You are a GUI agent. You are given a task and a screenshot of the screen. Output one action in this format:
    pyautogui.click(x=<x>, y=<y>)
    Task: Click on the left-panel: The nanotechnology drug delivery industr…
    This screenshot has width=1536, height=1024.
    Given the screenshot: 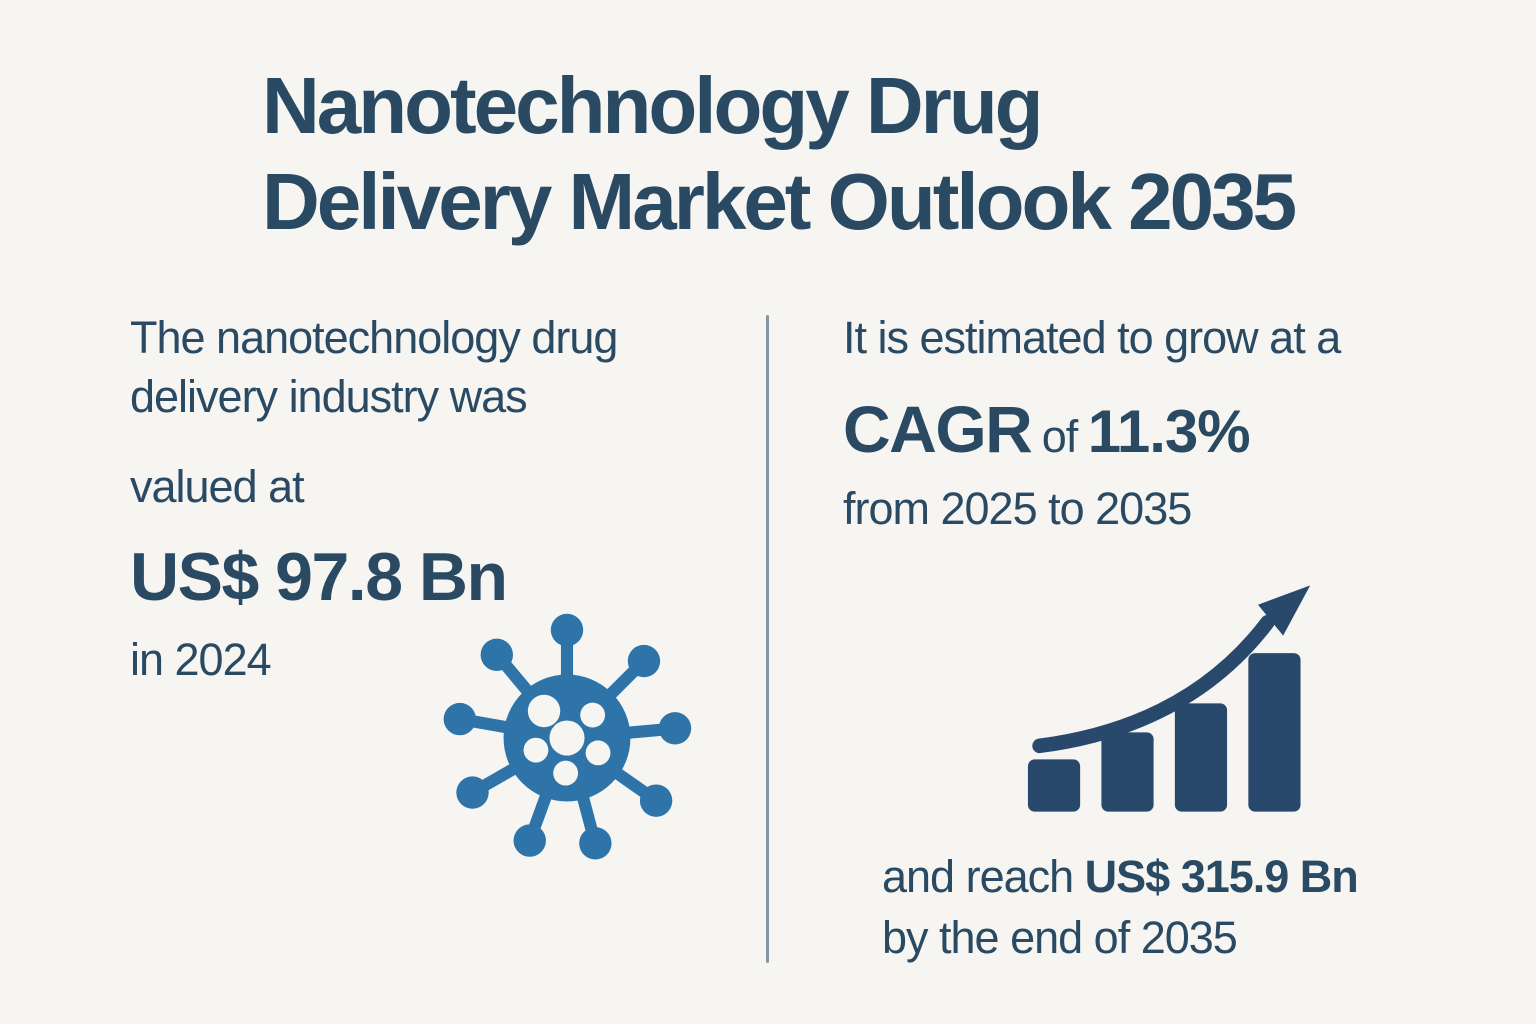 What is the action you would take?
    pyautogui.click(x=422, y=499)
    